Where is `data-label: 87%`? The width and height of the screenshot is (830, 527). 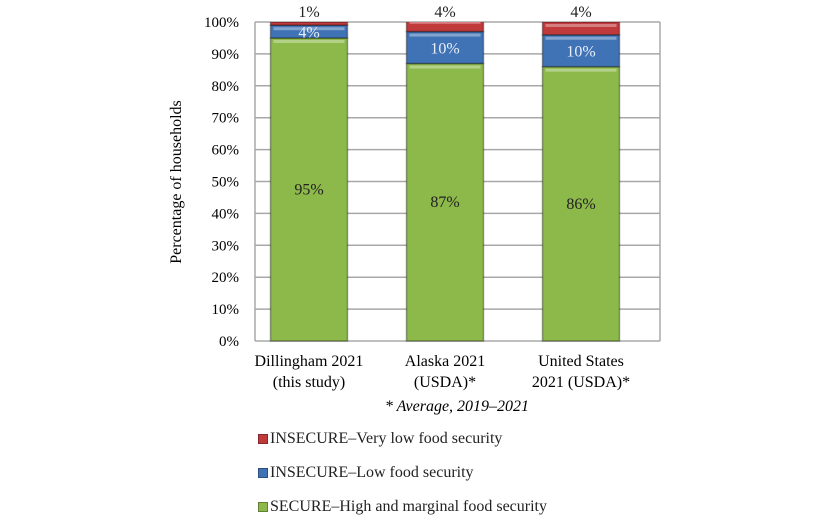 data-label: 87% is located at coordinates (444, 202).